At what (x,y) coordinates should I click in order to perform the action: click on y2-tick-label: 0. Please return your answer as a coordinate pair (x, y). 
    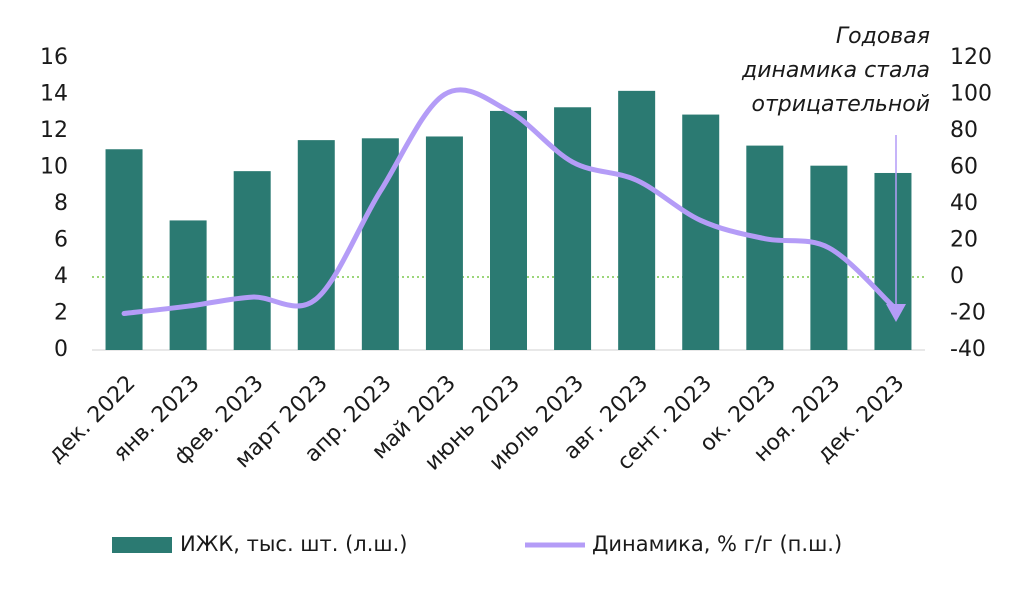
    Looking at the image, I should click on (957, 276).